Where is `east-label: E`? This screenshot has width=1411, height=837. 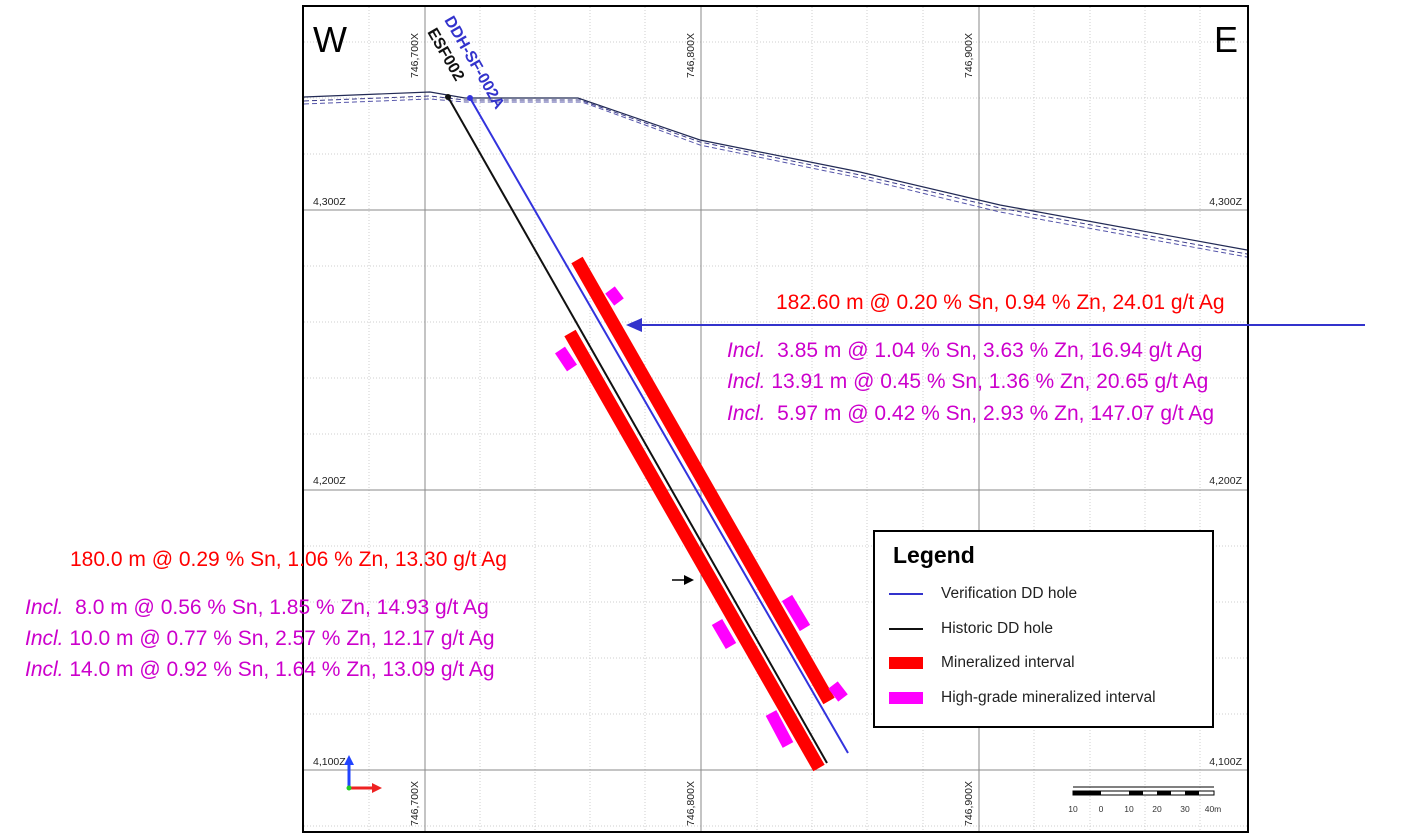 east-label: E is located at coordinates (1226, 39).